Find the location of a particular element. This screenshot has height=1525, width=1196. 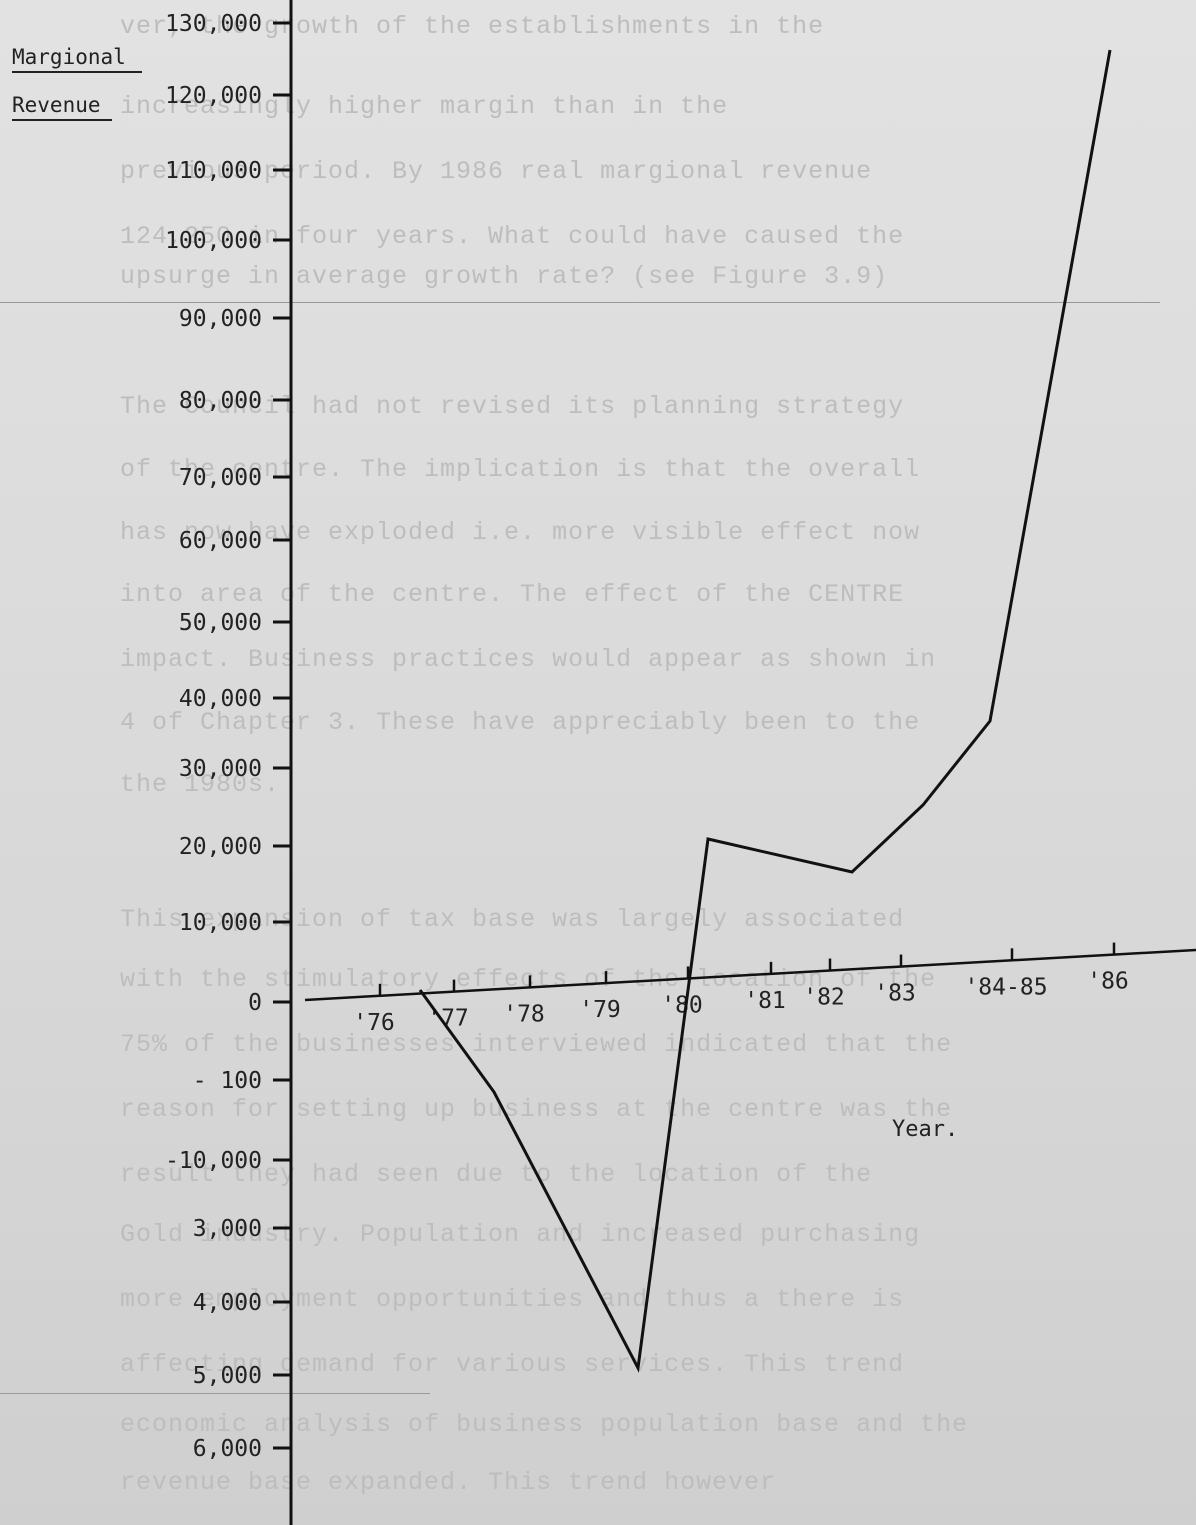

y-tick-label: 110,000 is located at coordinates (213, 171).